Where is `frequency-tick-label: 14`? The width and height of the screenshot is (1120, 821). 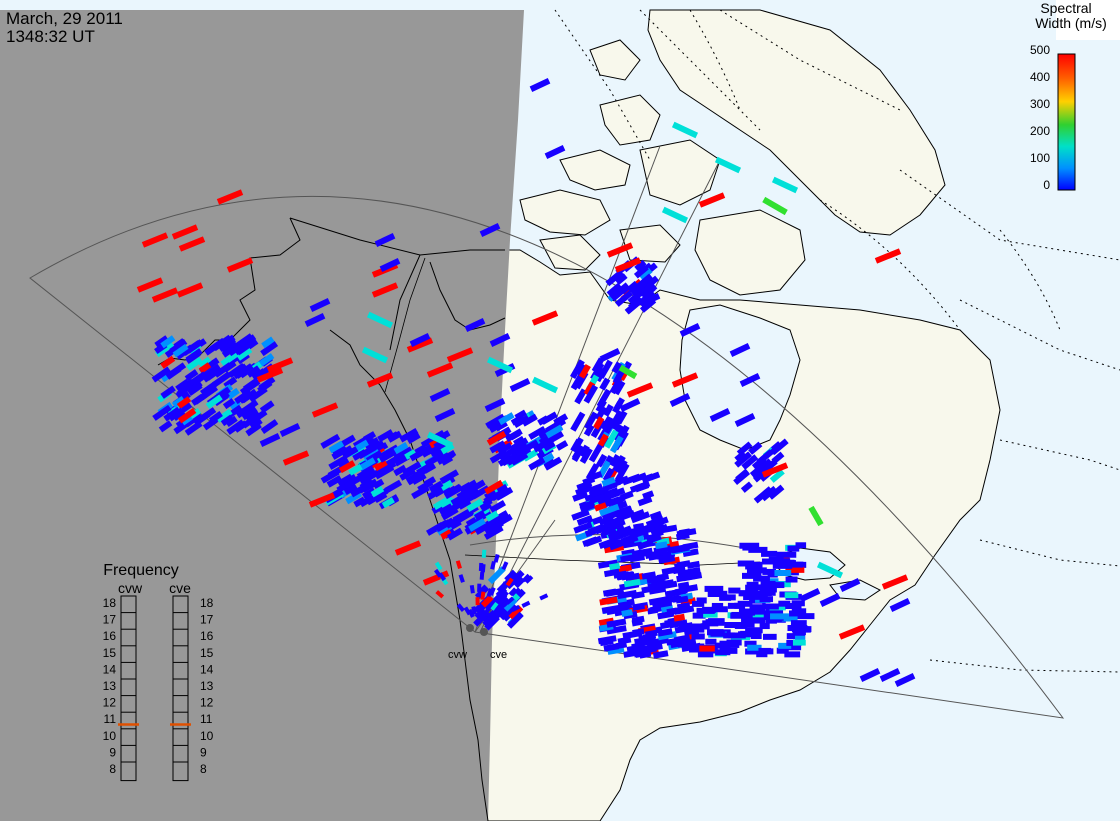 frequency-tick-label: 14 is located at coordinates (110, 669).